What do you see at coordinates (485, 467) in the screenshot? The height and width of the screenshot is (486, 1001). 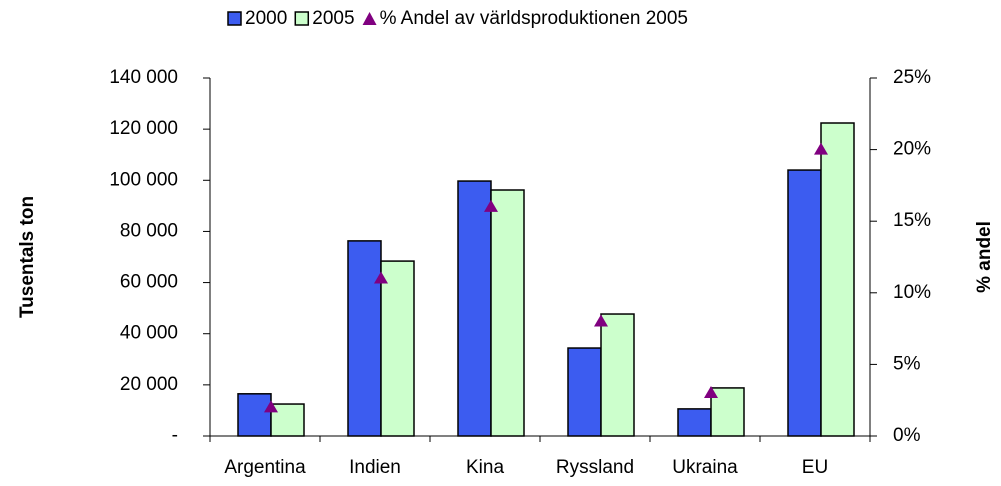 I see `x-tick-label: Kina` at bounding box center [485, 467].